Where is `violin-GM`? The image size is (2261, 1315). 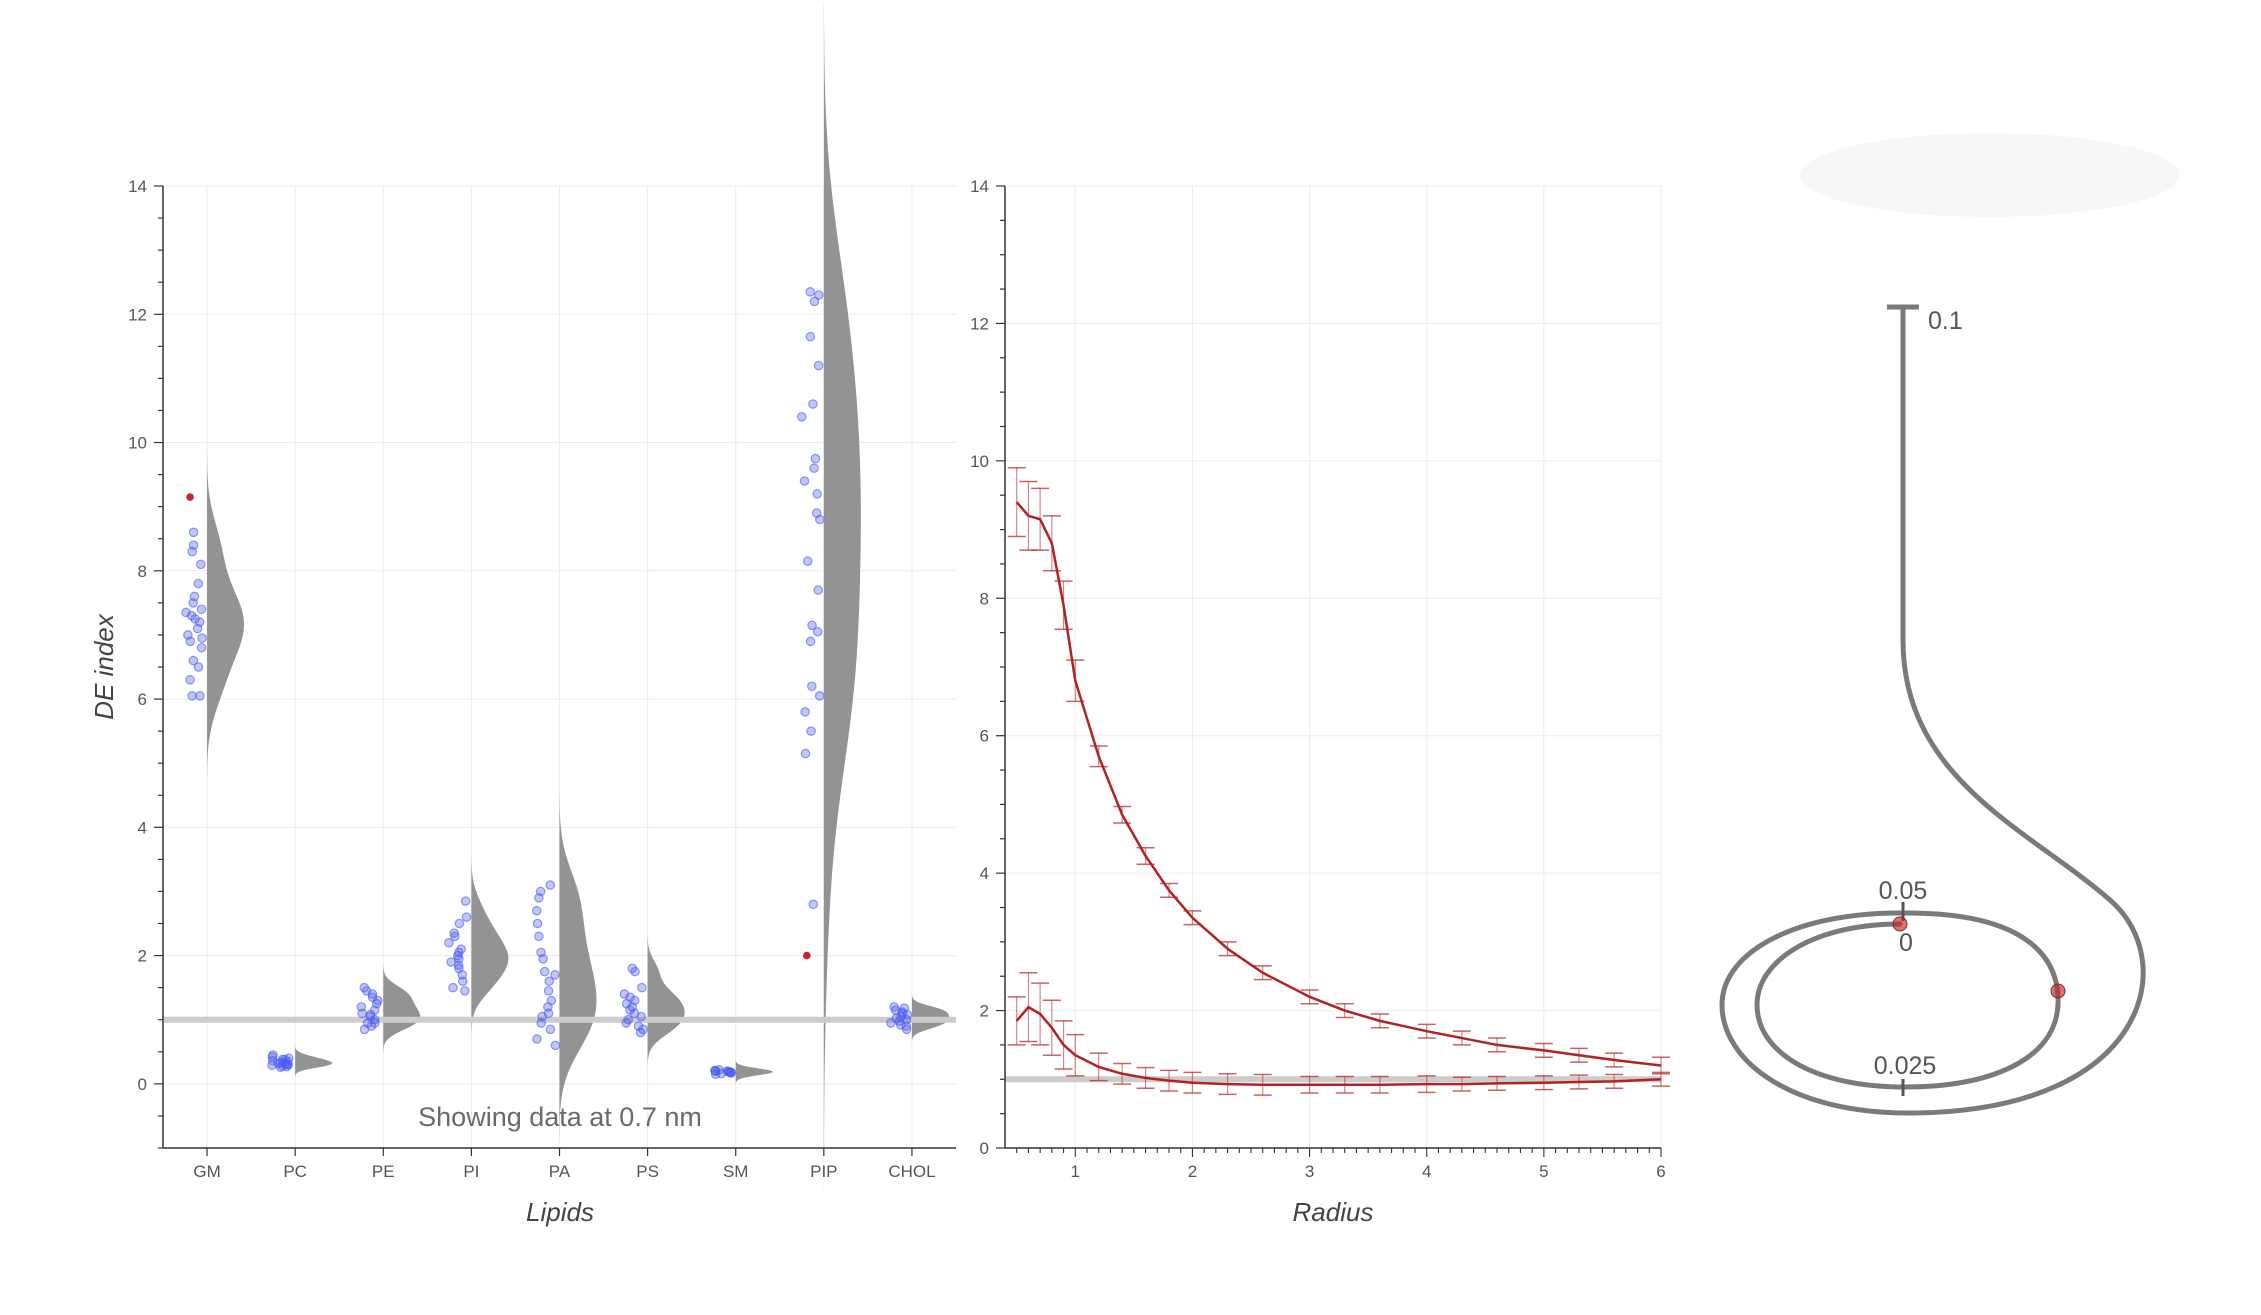
violin-GM is located at coordinates (226, 614).